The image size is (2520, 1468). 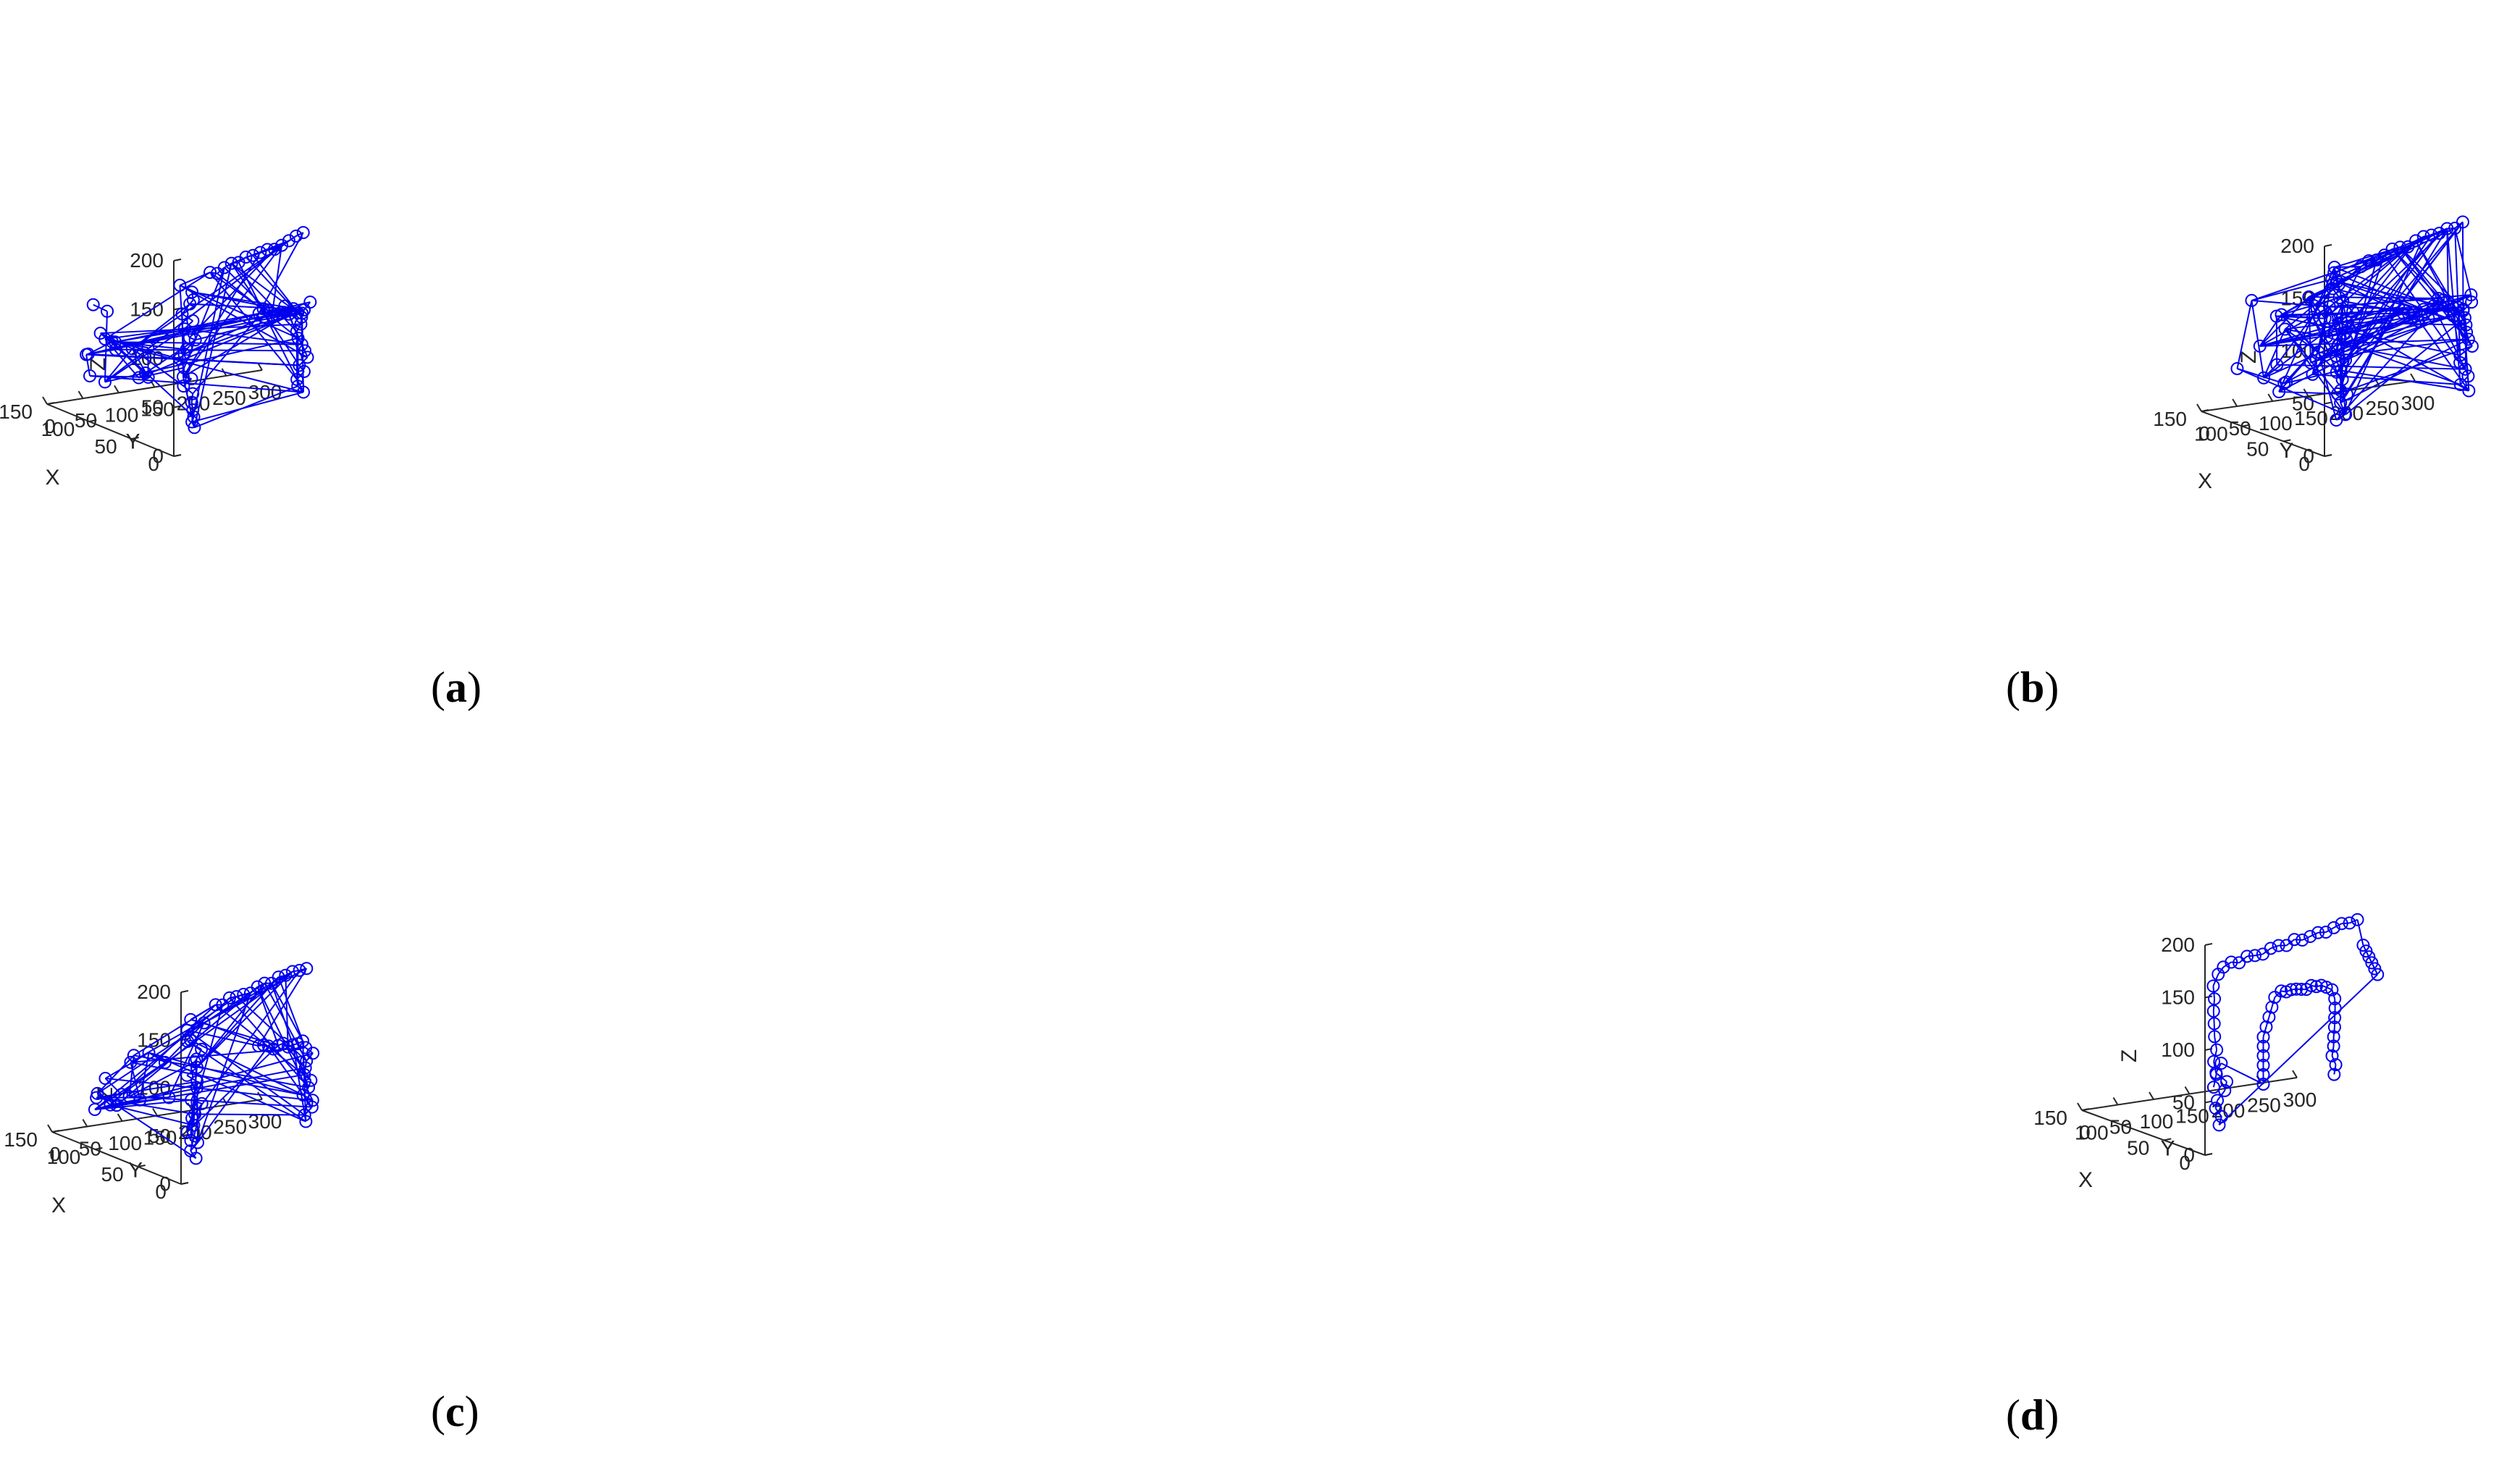 I want to click on z-tick-mark, so click(x=2328, y=245).